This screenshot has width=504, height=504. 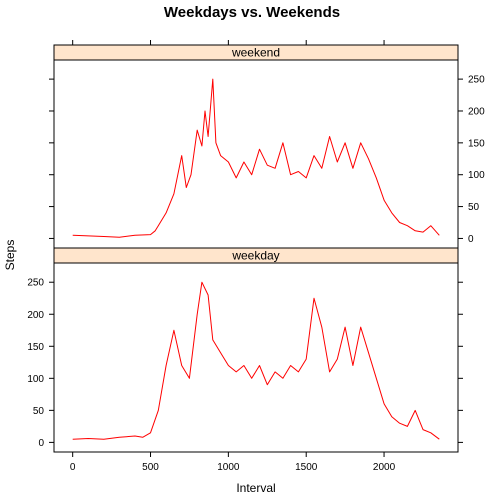 What do you see at coordinates (476, 111) in the screenshot?
I see `y-tick-label-weekend: 200` at bounding box center [476, 111].